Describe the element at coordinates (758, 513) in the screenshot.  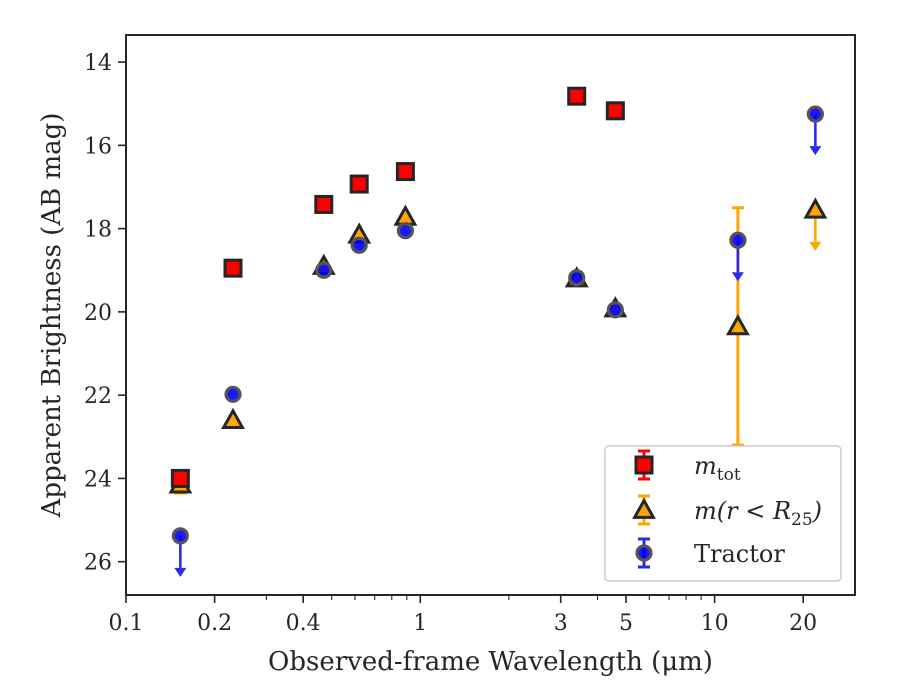
I see `legend-label: m(r < R25)` at that location.